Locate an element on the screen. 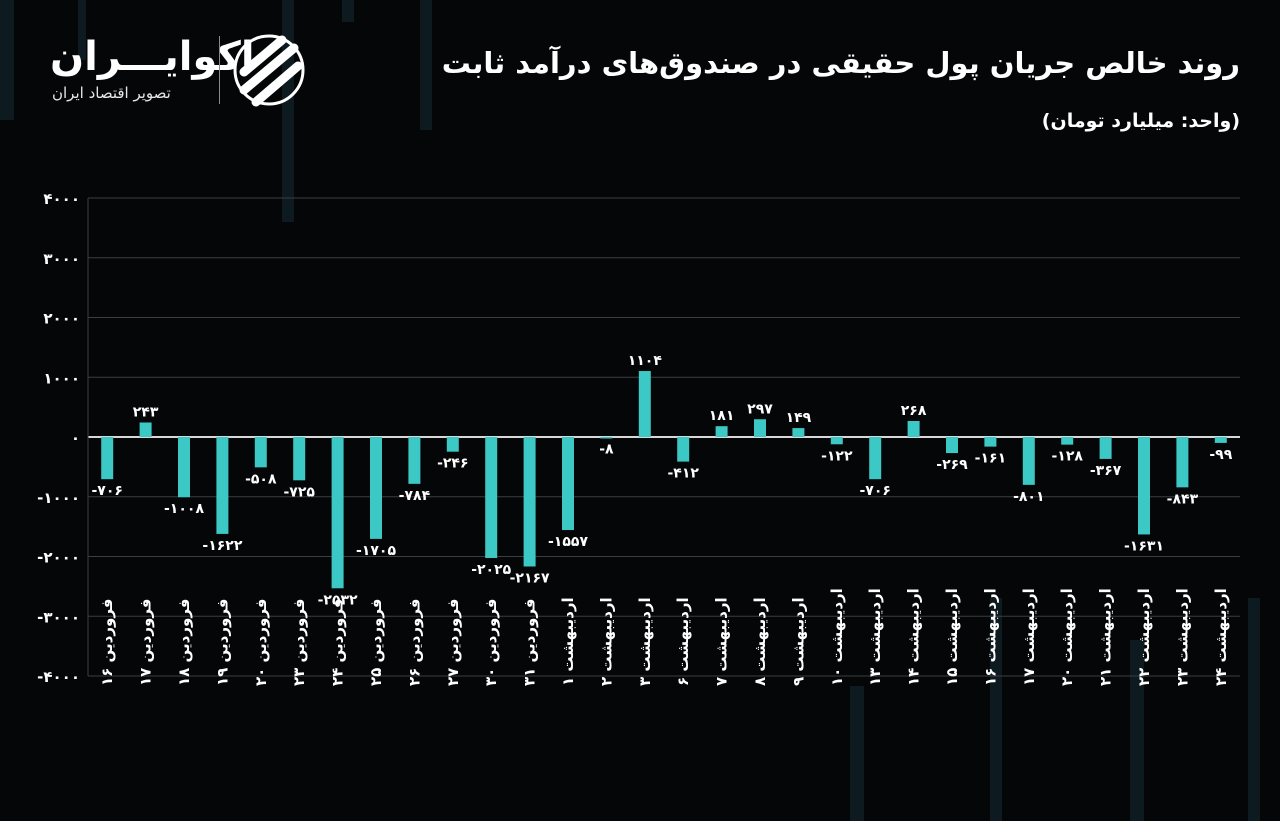 This screenshot has width=1280, height=821. x-tick-label: فروردین ۲۷ is located at coordinates (453, 642).